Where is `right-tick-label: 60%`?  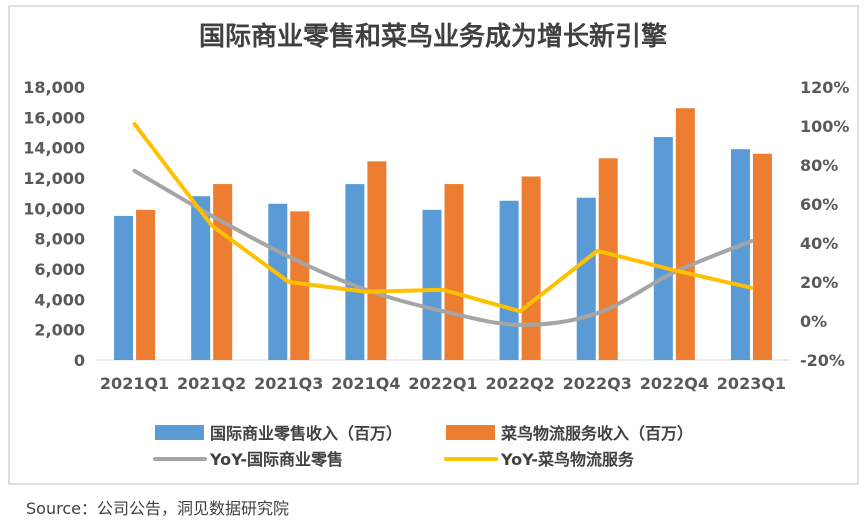 right-tick-label: 60% is located at coordinates (819, 204).